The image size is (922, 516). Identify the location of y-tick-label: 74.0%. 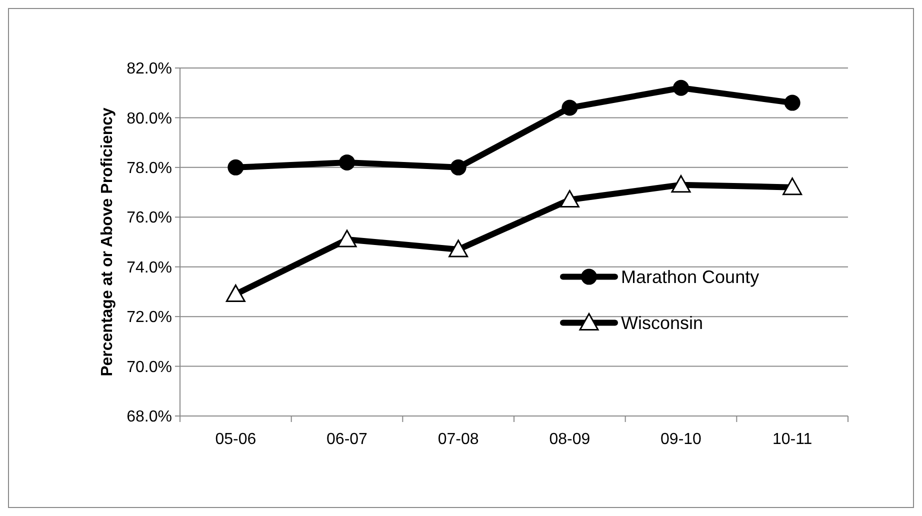
(149, 267).